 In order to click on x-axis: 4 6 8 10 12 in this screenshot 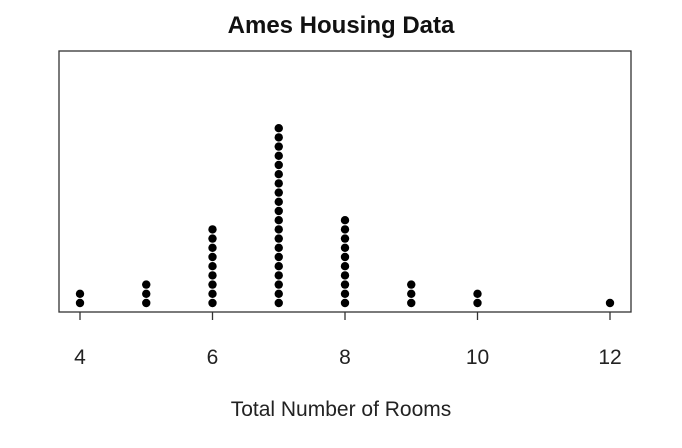, I will do `click(348, 340)`.